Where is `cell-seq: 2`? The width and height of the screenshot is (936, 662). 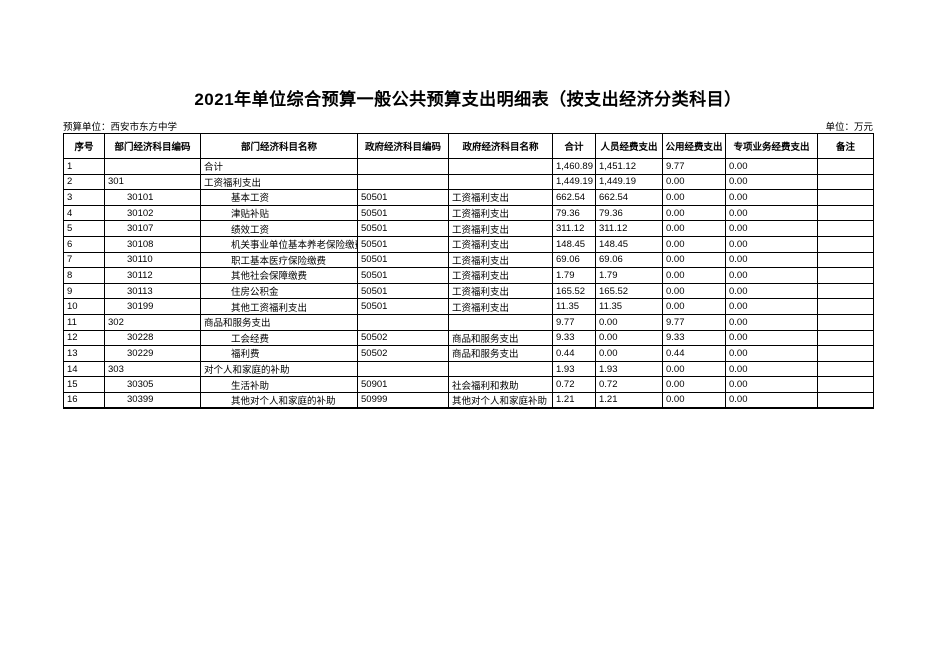
cell-seq: 2 is located at coordinates (84, 182).